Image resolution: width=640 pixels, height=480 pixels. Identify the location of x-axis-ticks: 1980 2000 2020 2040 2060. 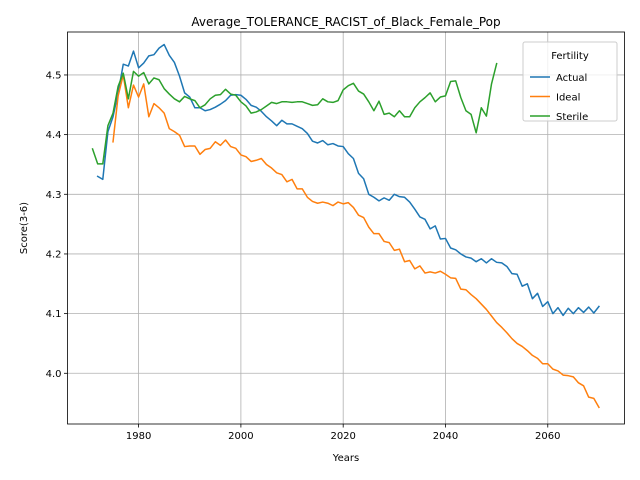
(343, 433).